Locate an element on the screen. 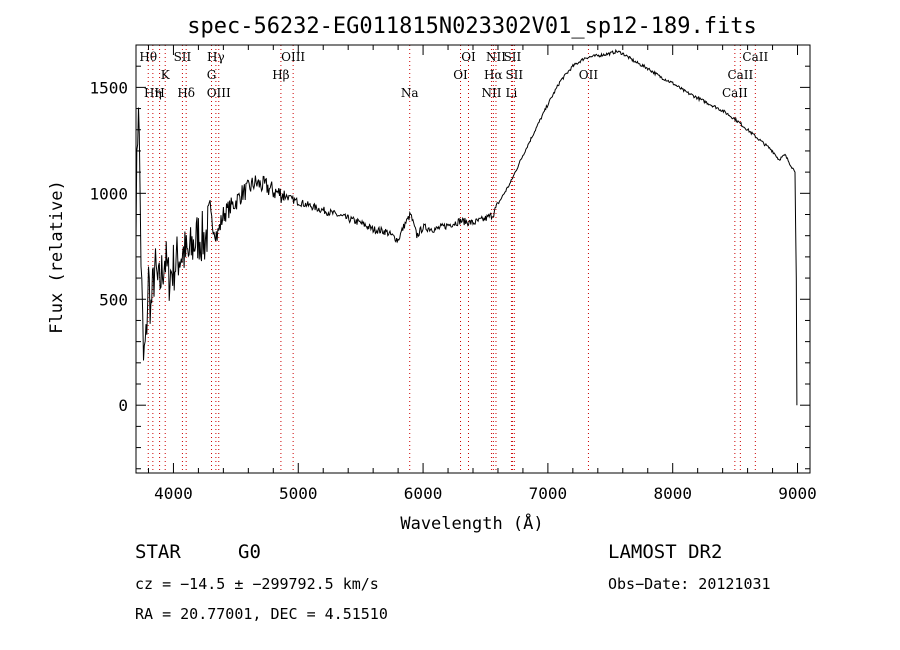 The height and width of the screenshot is (650, 900). x-axis-label: Wavelength (Å) is located at coordinates (471, 523).